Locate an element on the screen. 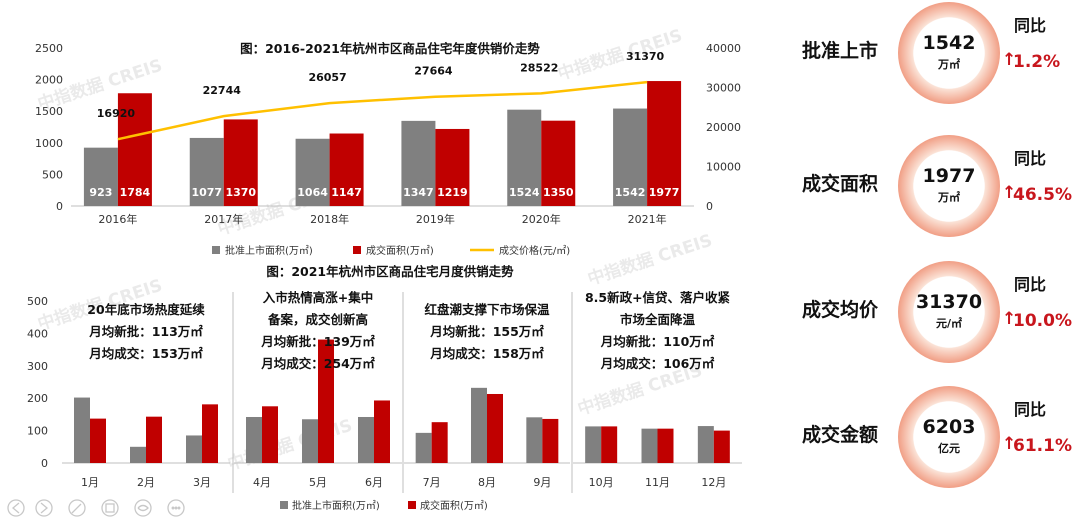 The width and height of the screenshot is (1080, 522). kpi-value: 31370 is located at coordinates (949, 302).